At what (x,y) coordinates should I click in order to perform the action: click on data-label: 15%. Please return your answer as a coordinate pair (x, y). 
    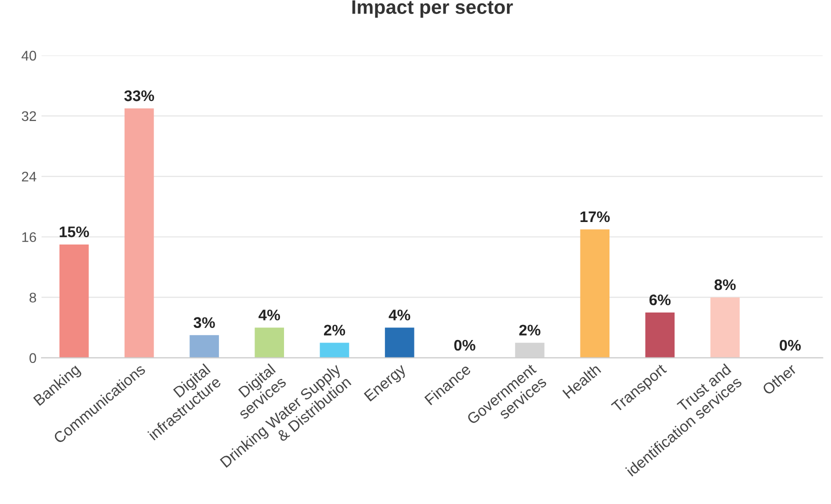
    Looking at the image, I should click on (74, 232).